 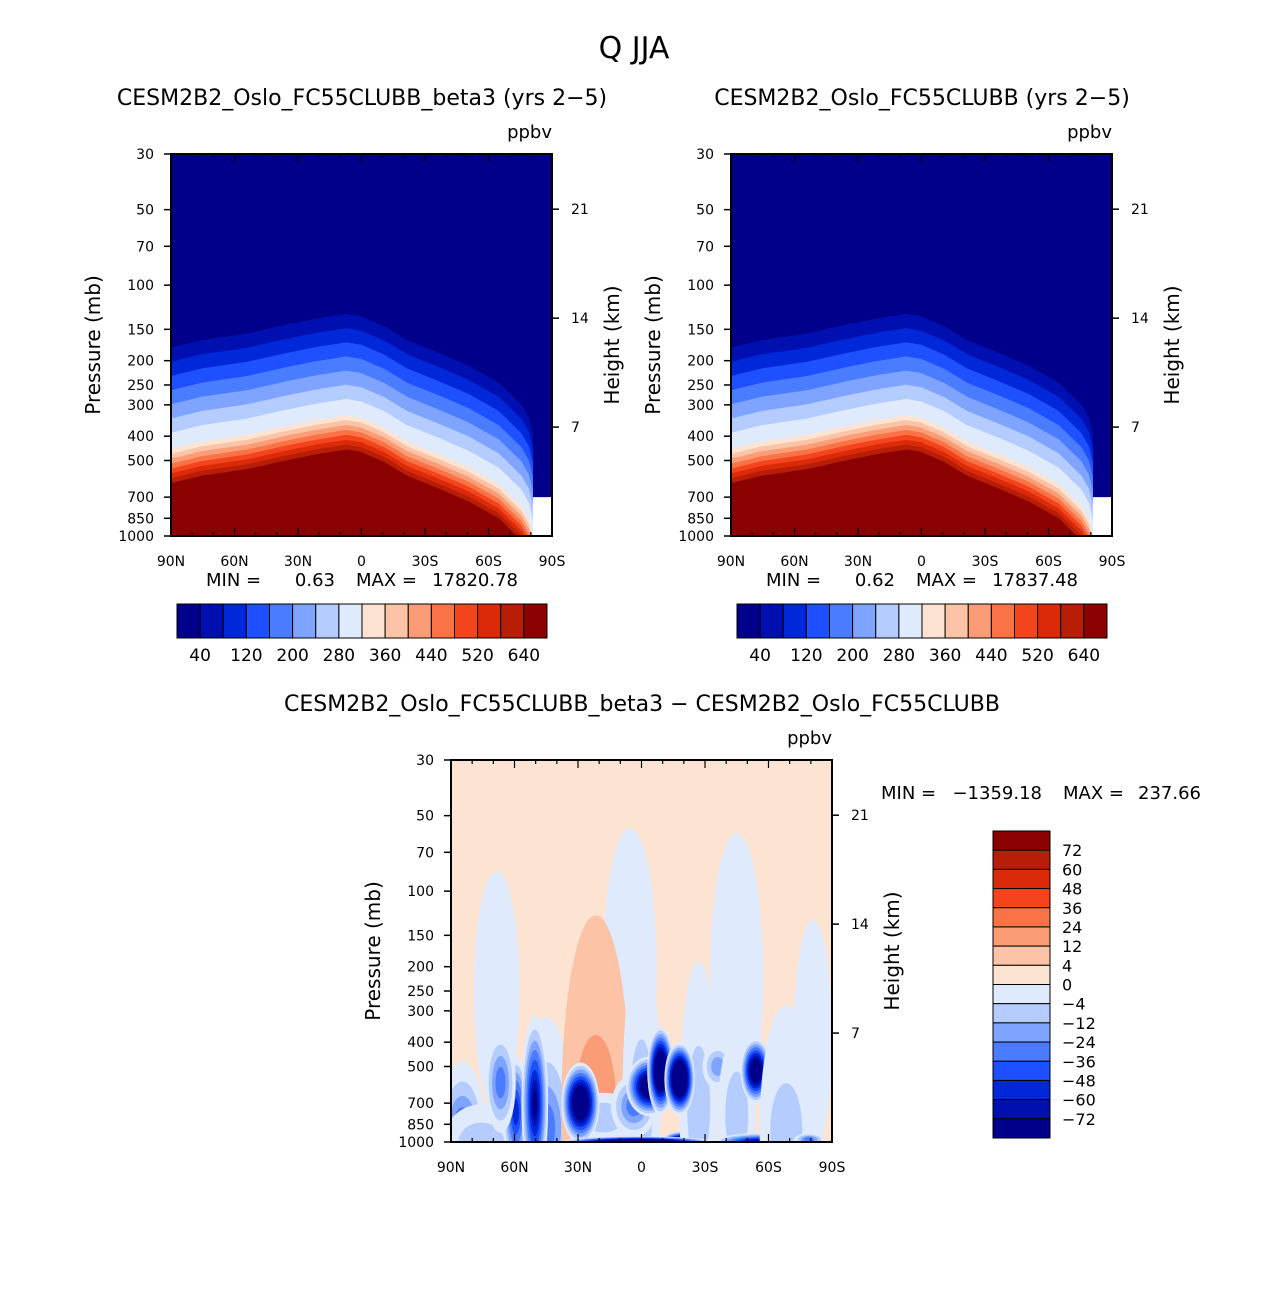 I want to click on panel-2-max-label: MAX =, so click(x=946, y=580).